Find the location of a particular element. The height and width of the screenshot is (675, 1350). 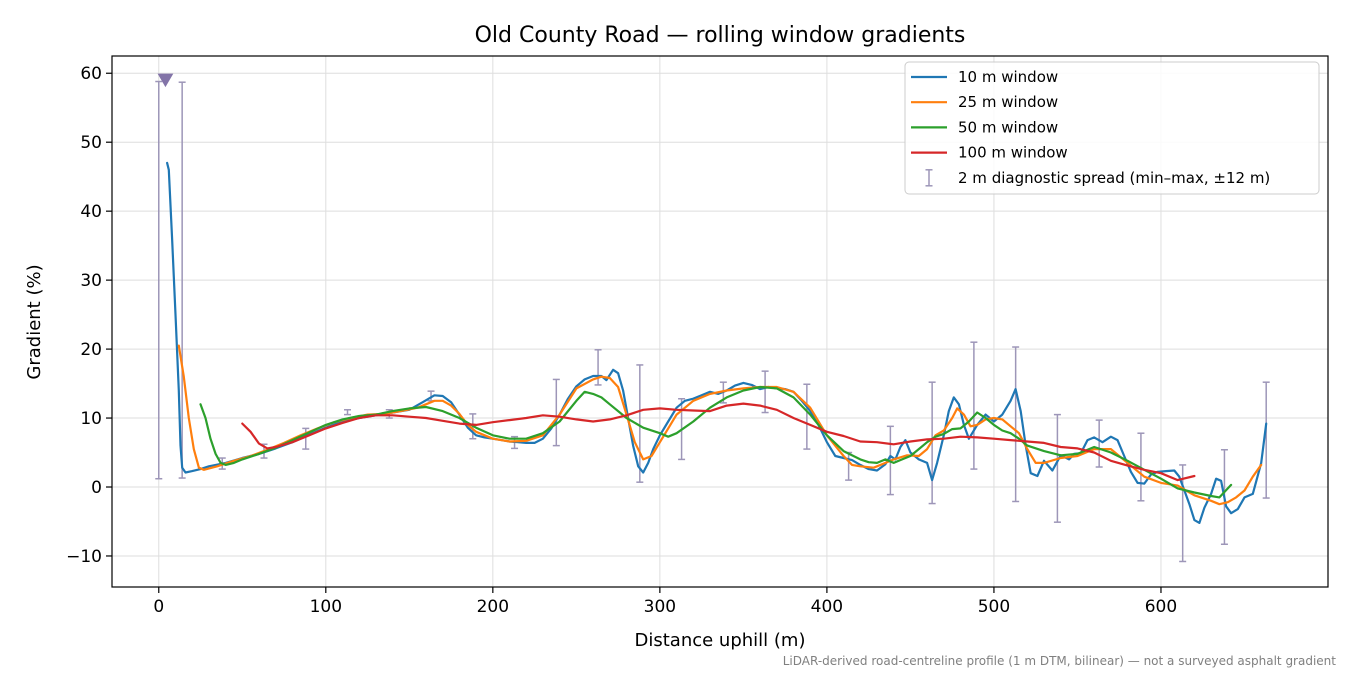

clipped-triangle-marker is located at coordinates (165, 80).